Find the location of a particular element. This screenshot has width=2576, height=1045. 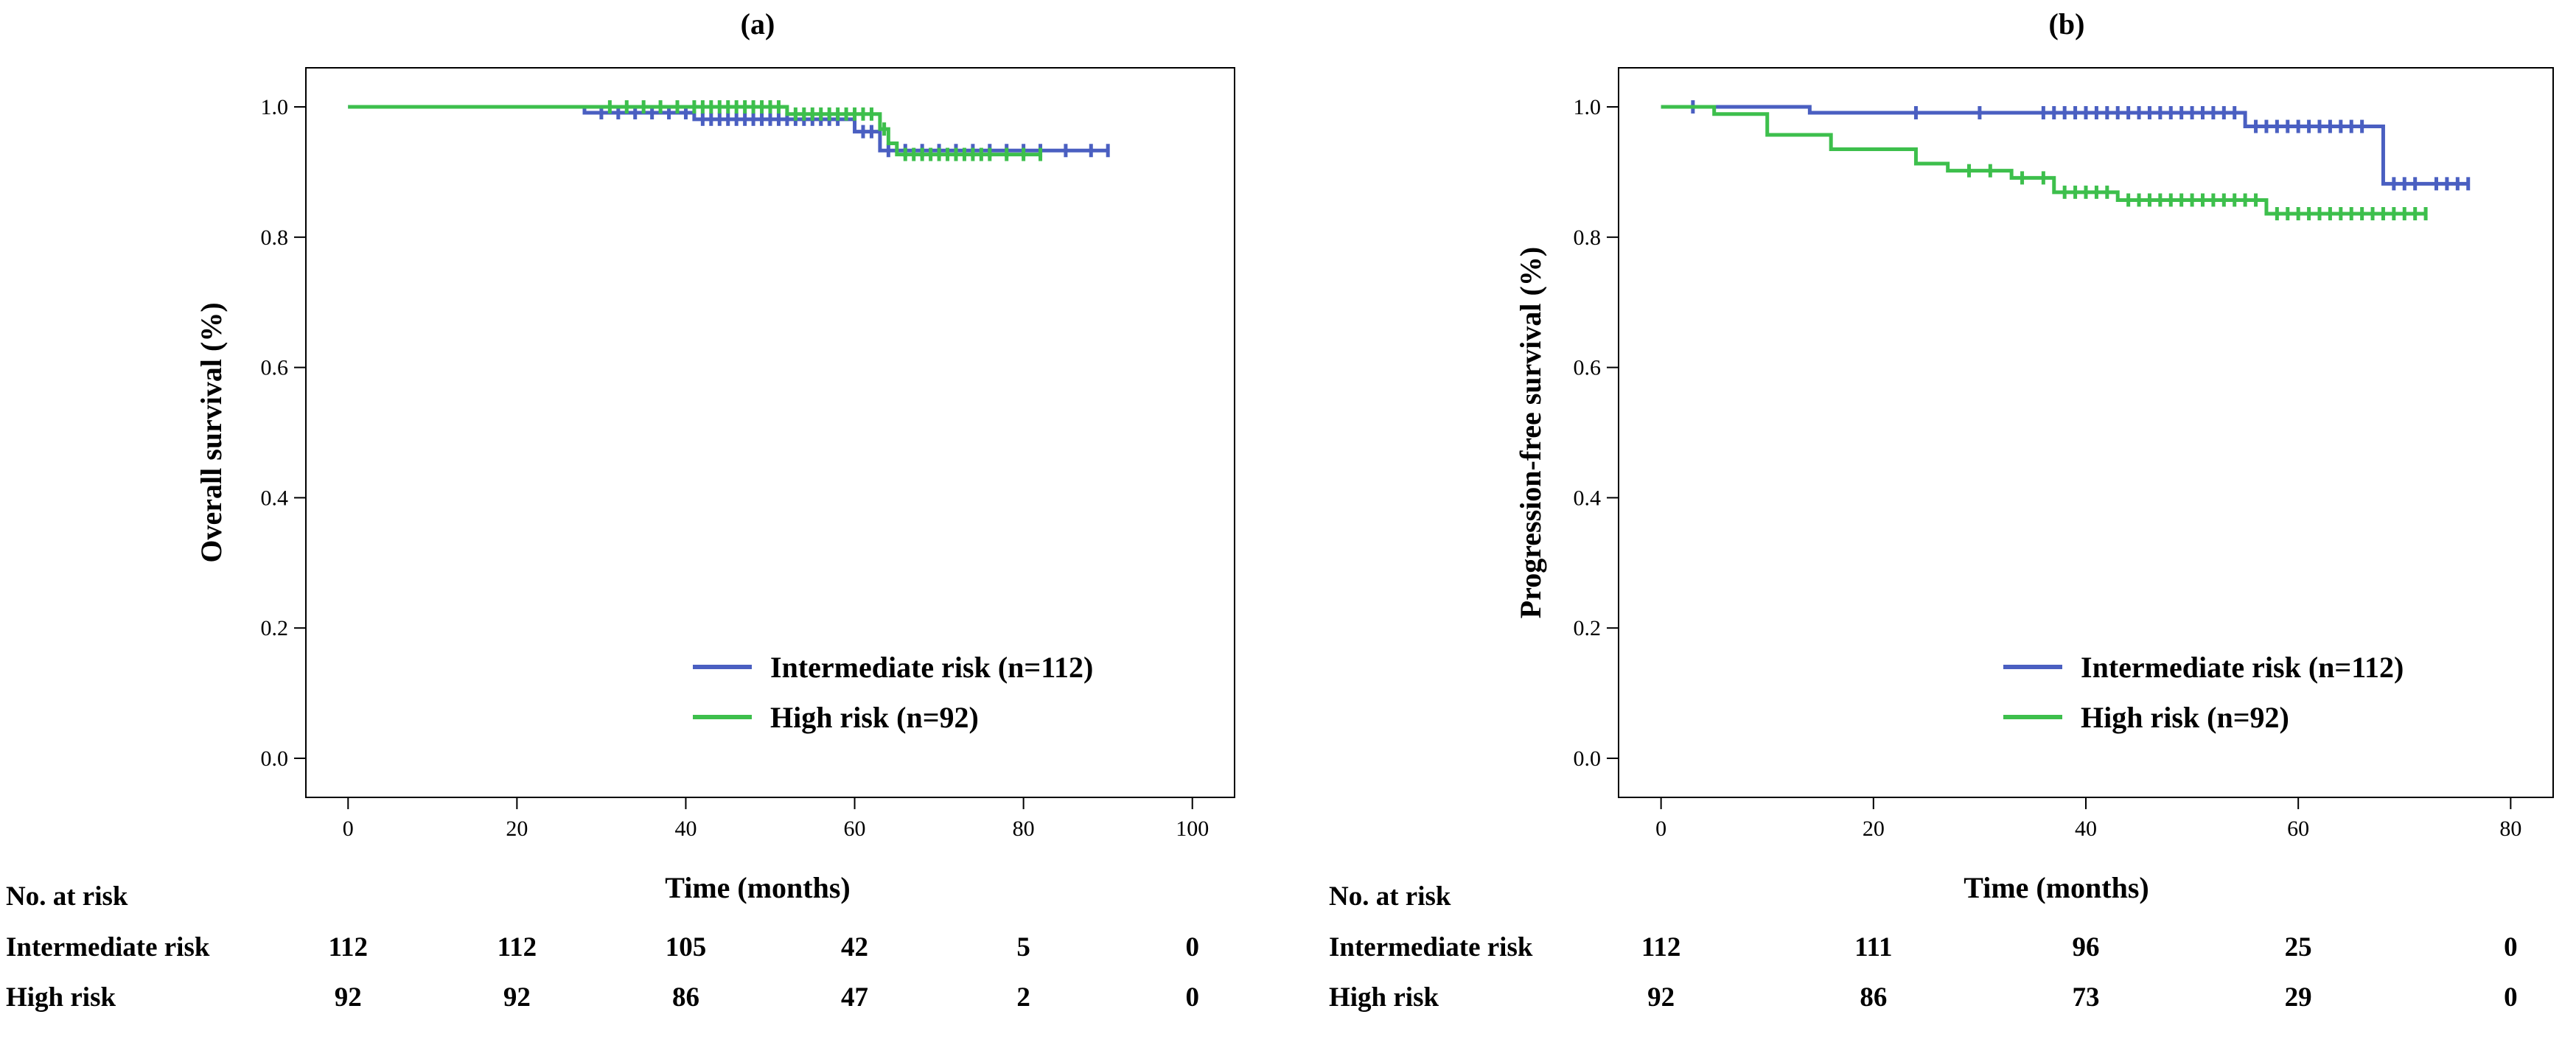

x-tick-label: 100 is located at coordinates (1192, 829).